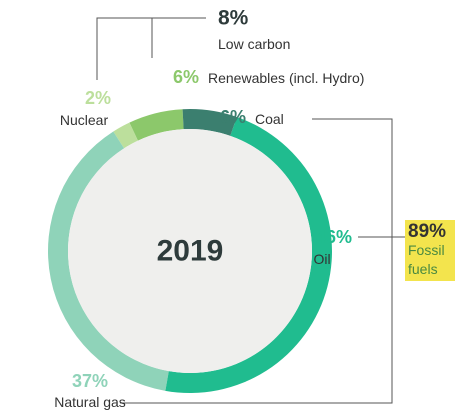 The width and height of the screenshot is (471, 412). What do you see at coordinates (426, 259) in the screenshot?
I see `group-name: Fossil fuels` at bounding box center [426, 259].